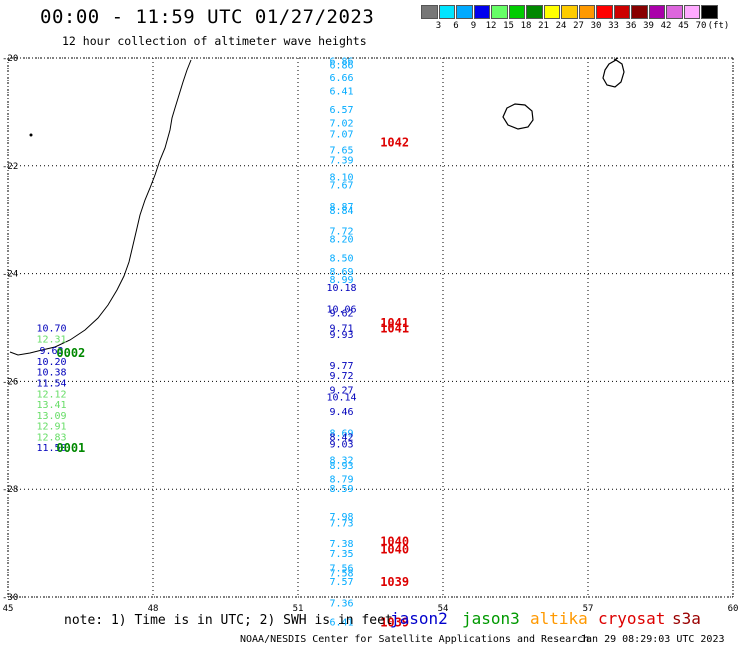 The image size is (740, 650). What do you see at coordinates (666, 26) in the screenshot?
I see `legend-label-13: 42` at bounding box center [666, 26].